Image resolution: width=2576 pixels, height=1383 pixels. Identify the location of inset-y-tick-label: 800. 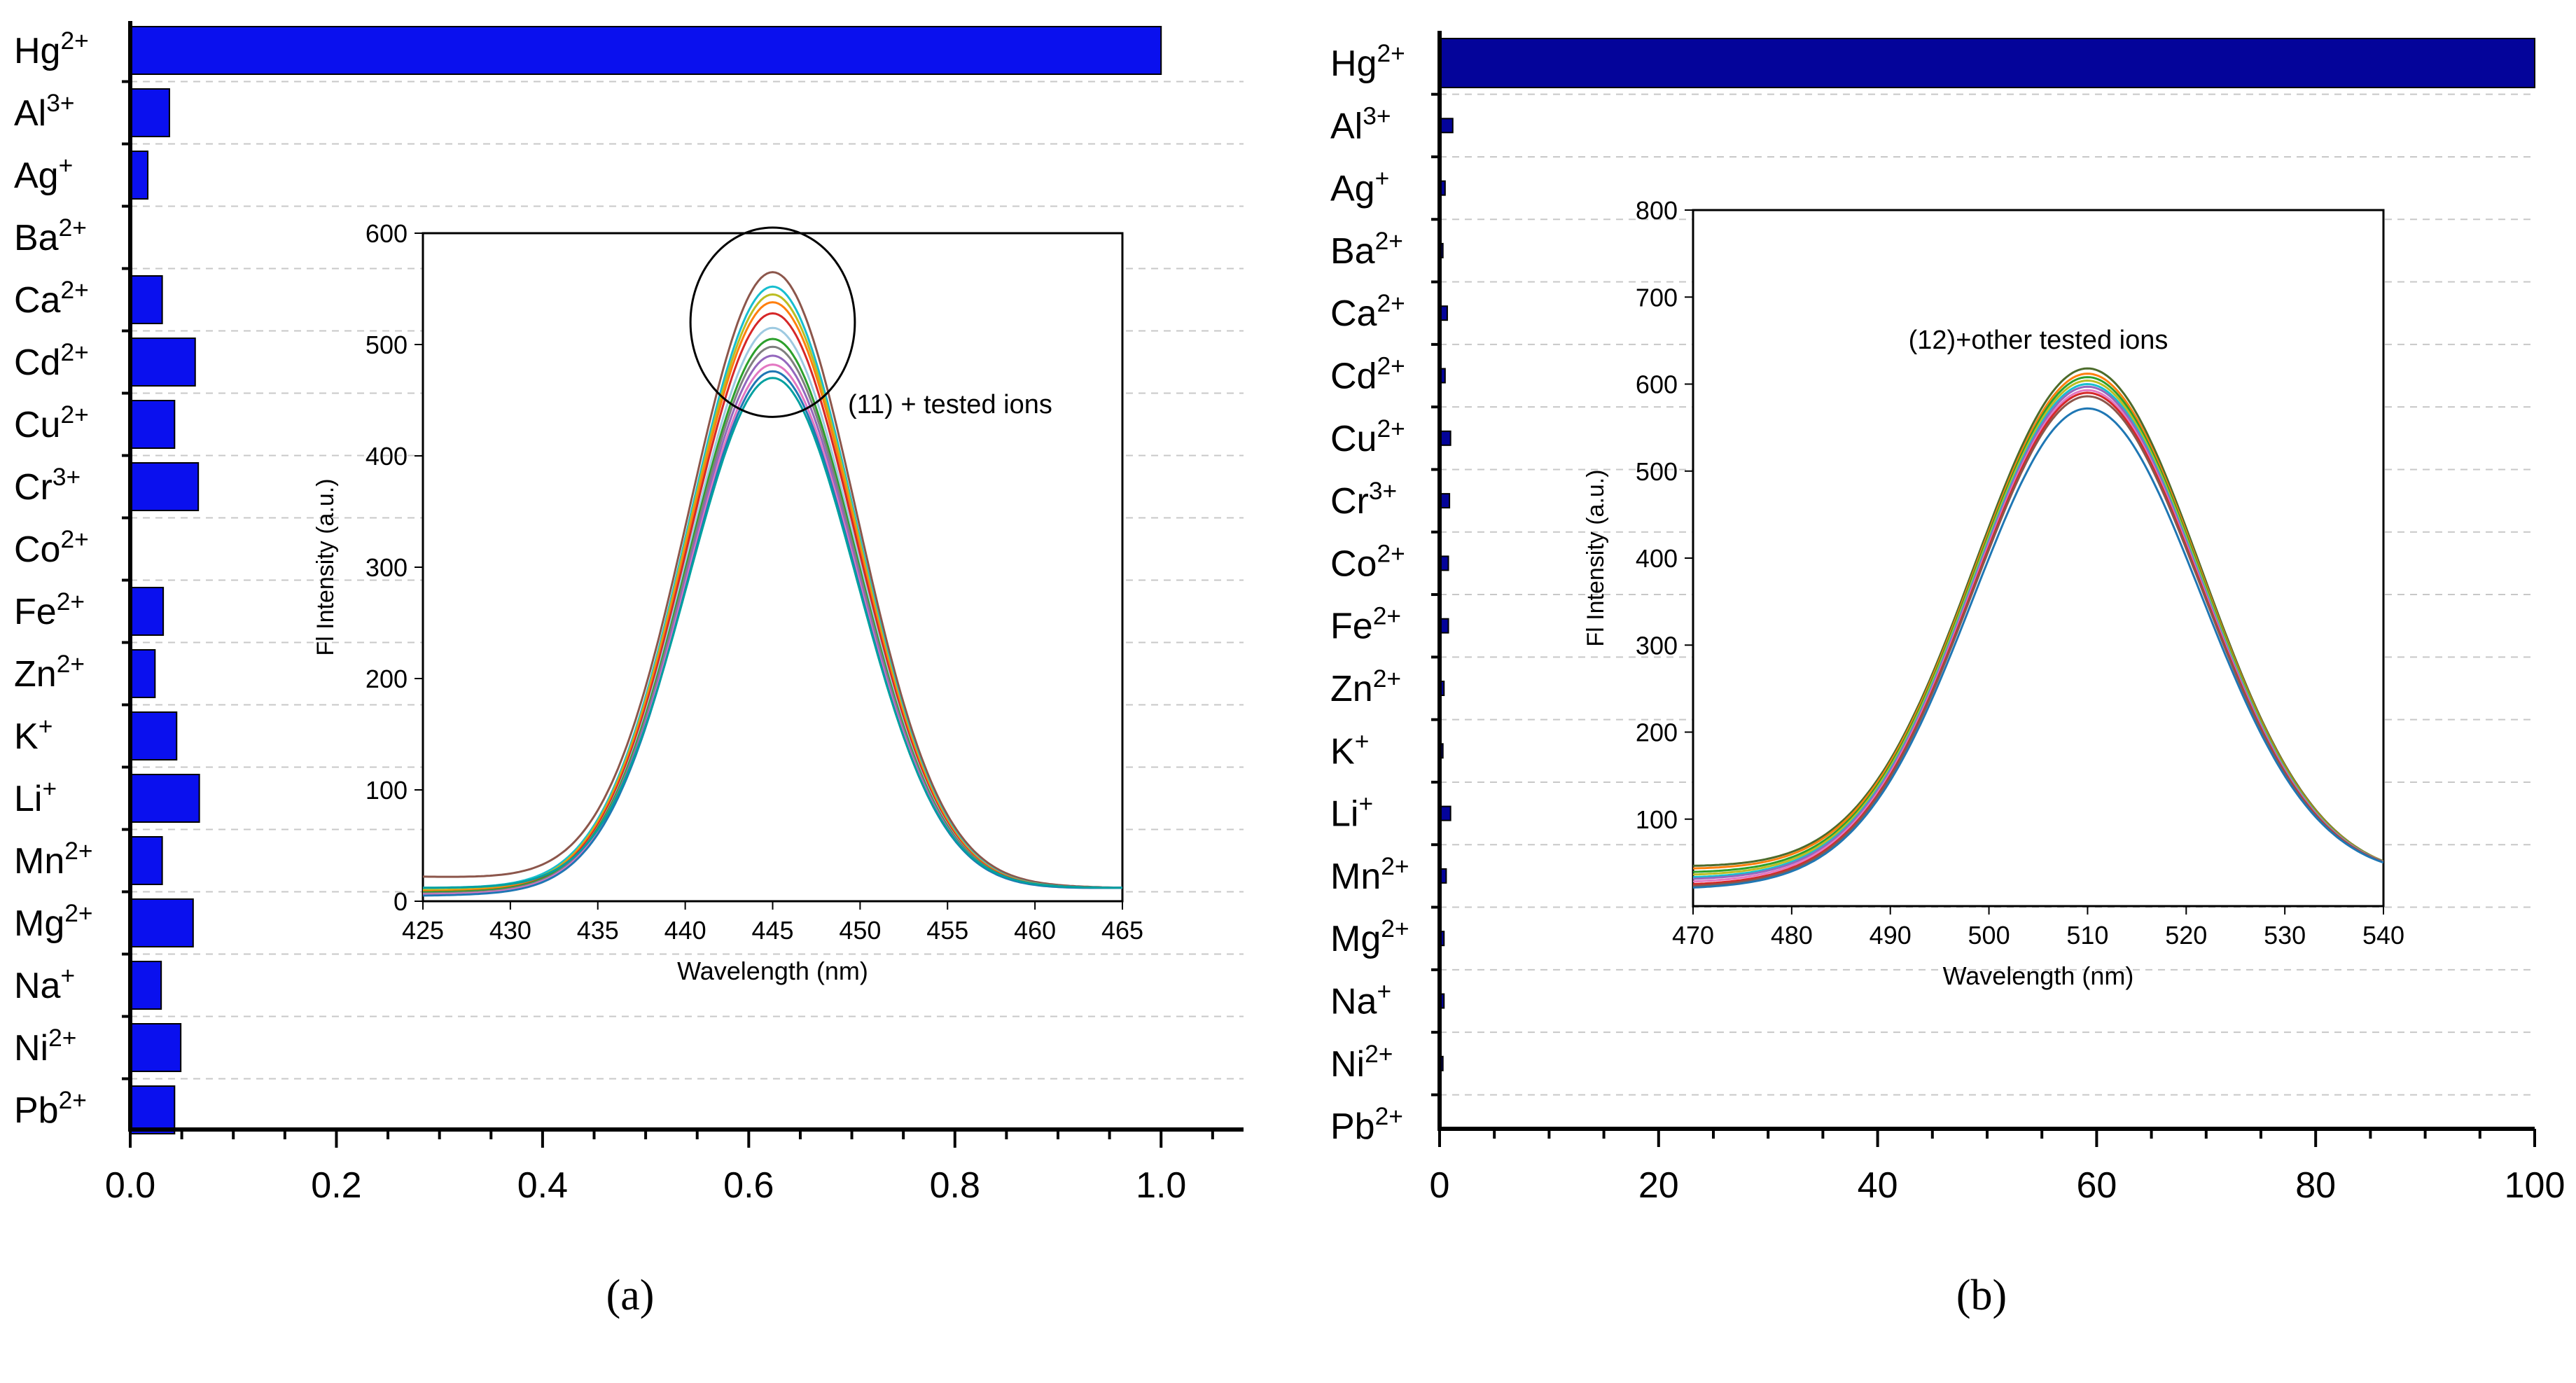
(1657, 211).